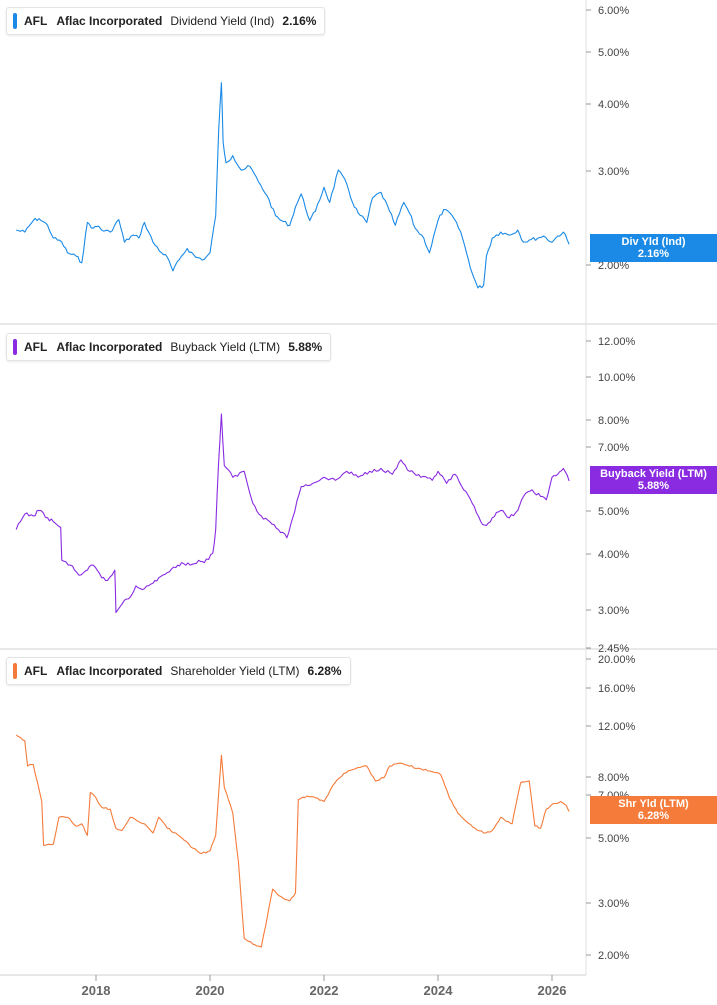 Image resolution: width=717 pixels, height=1005 pixels. I want to click on value-tag-value: 6.28%, so click(653, 816).